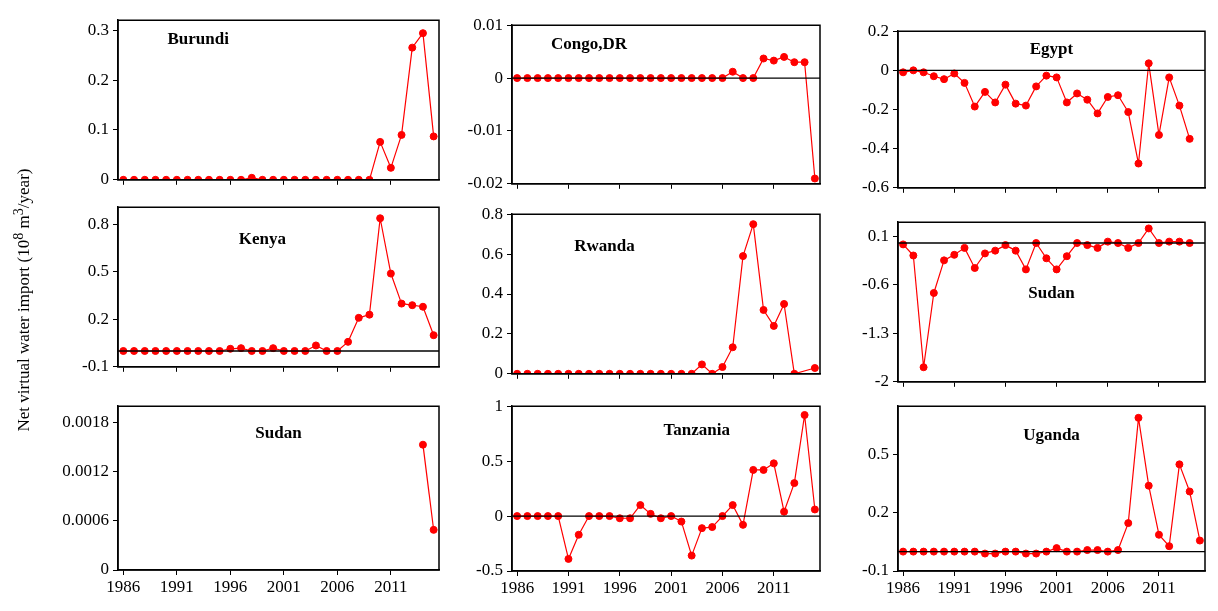  I want to click on text: Tanzania, so click(697, 430).